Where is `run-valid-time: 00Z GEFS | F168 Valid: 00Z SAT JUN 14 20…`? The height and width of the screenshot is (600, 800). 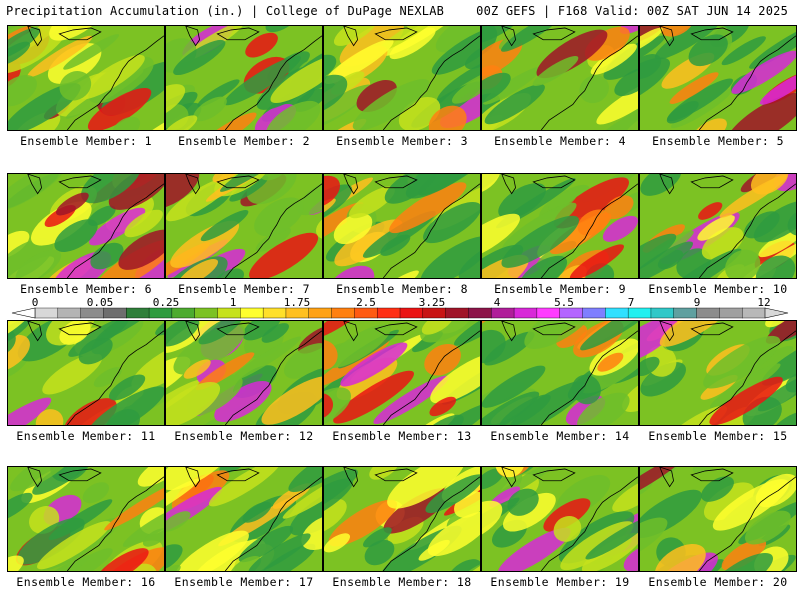 run-valid-time: 00Z GEFS | F168 Valid: 00Z SAT JUN 14 20… is located at coordinates (632, 11).